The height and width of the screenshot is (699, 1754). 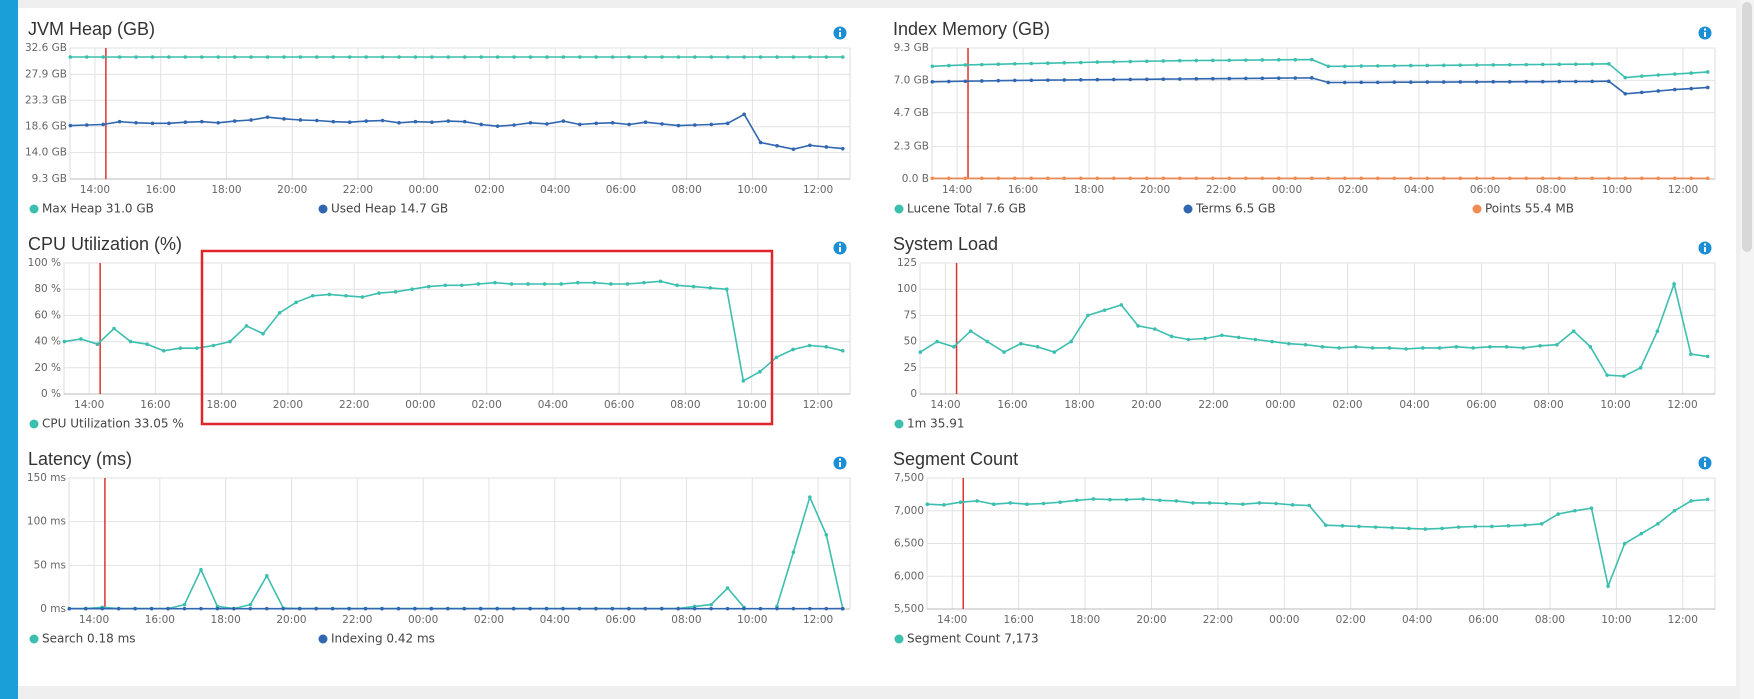 I want to click on y-tick-label: 25, so click(x=910, y=368).